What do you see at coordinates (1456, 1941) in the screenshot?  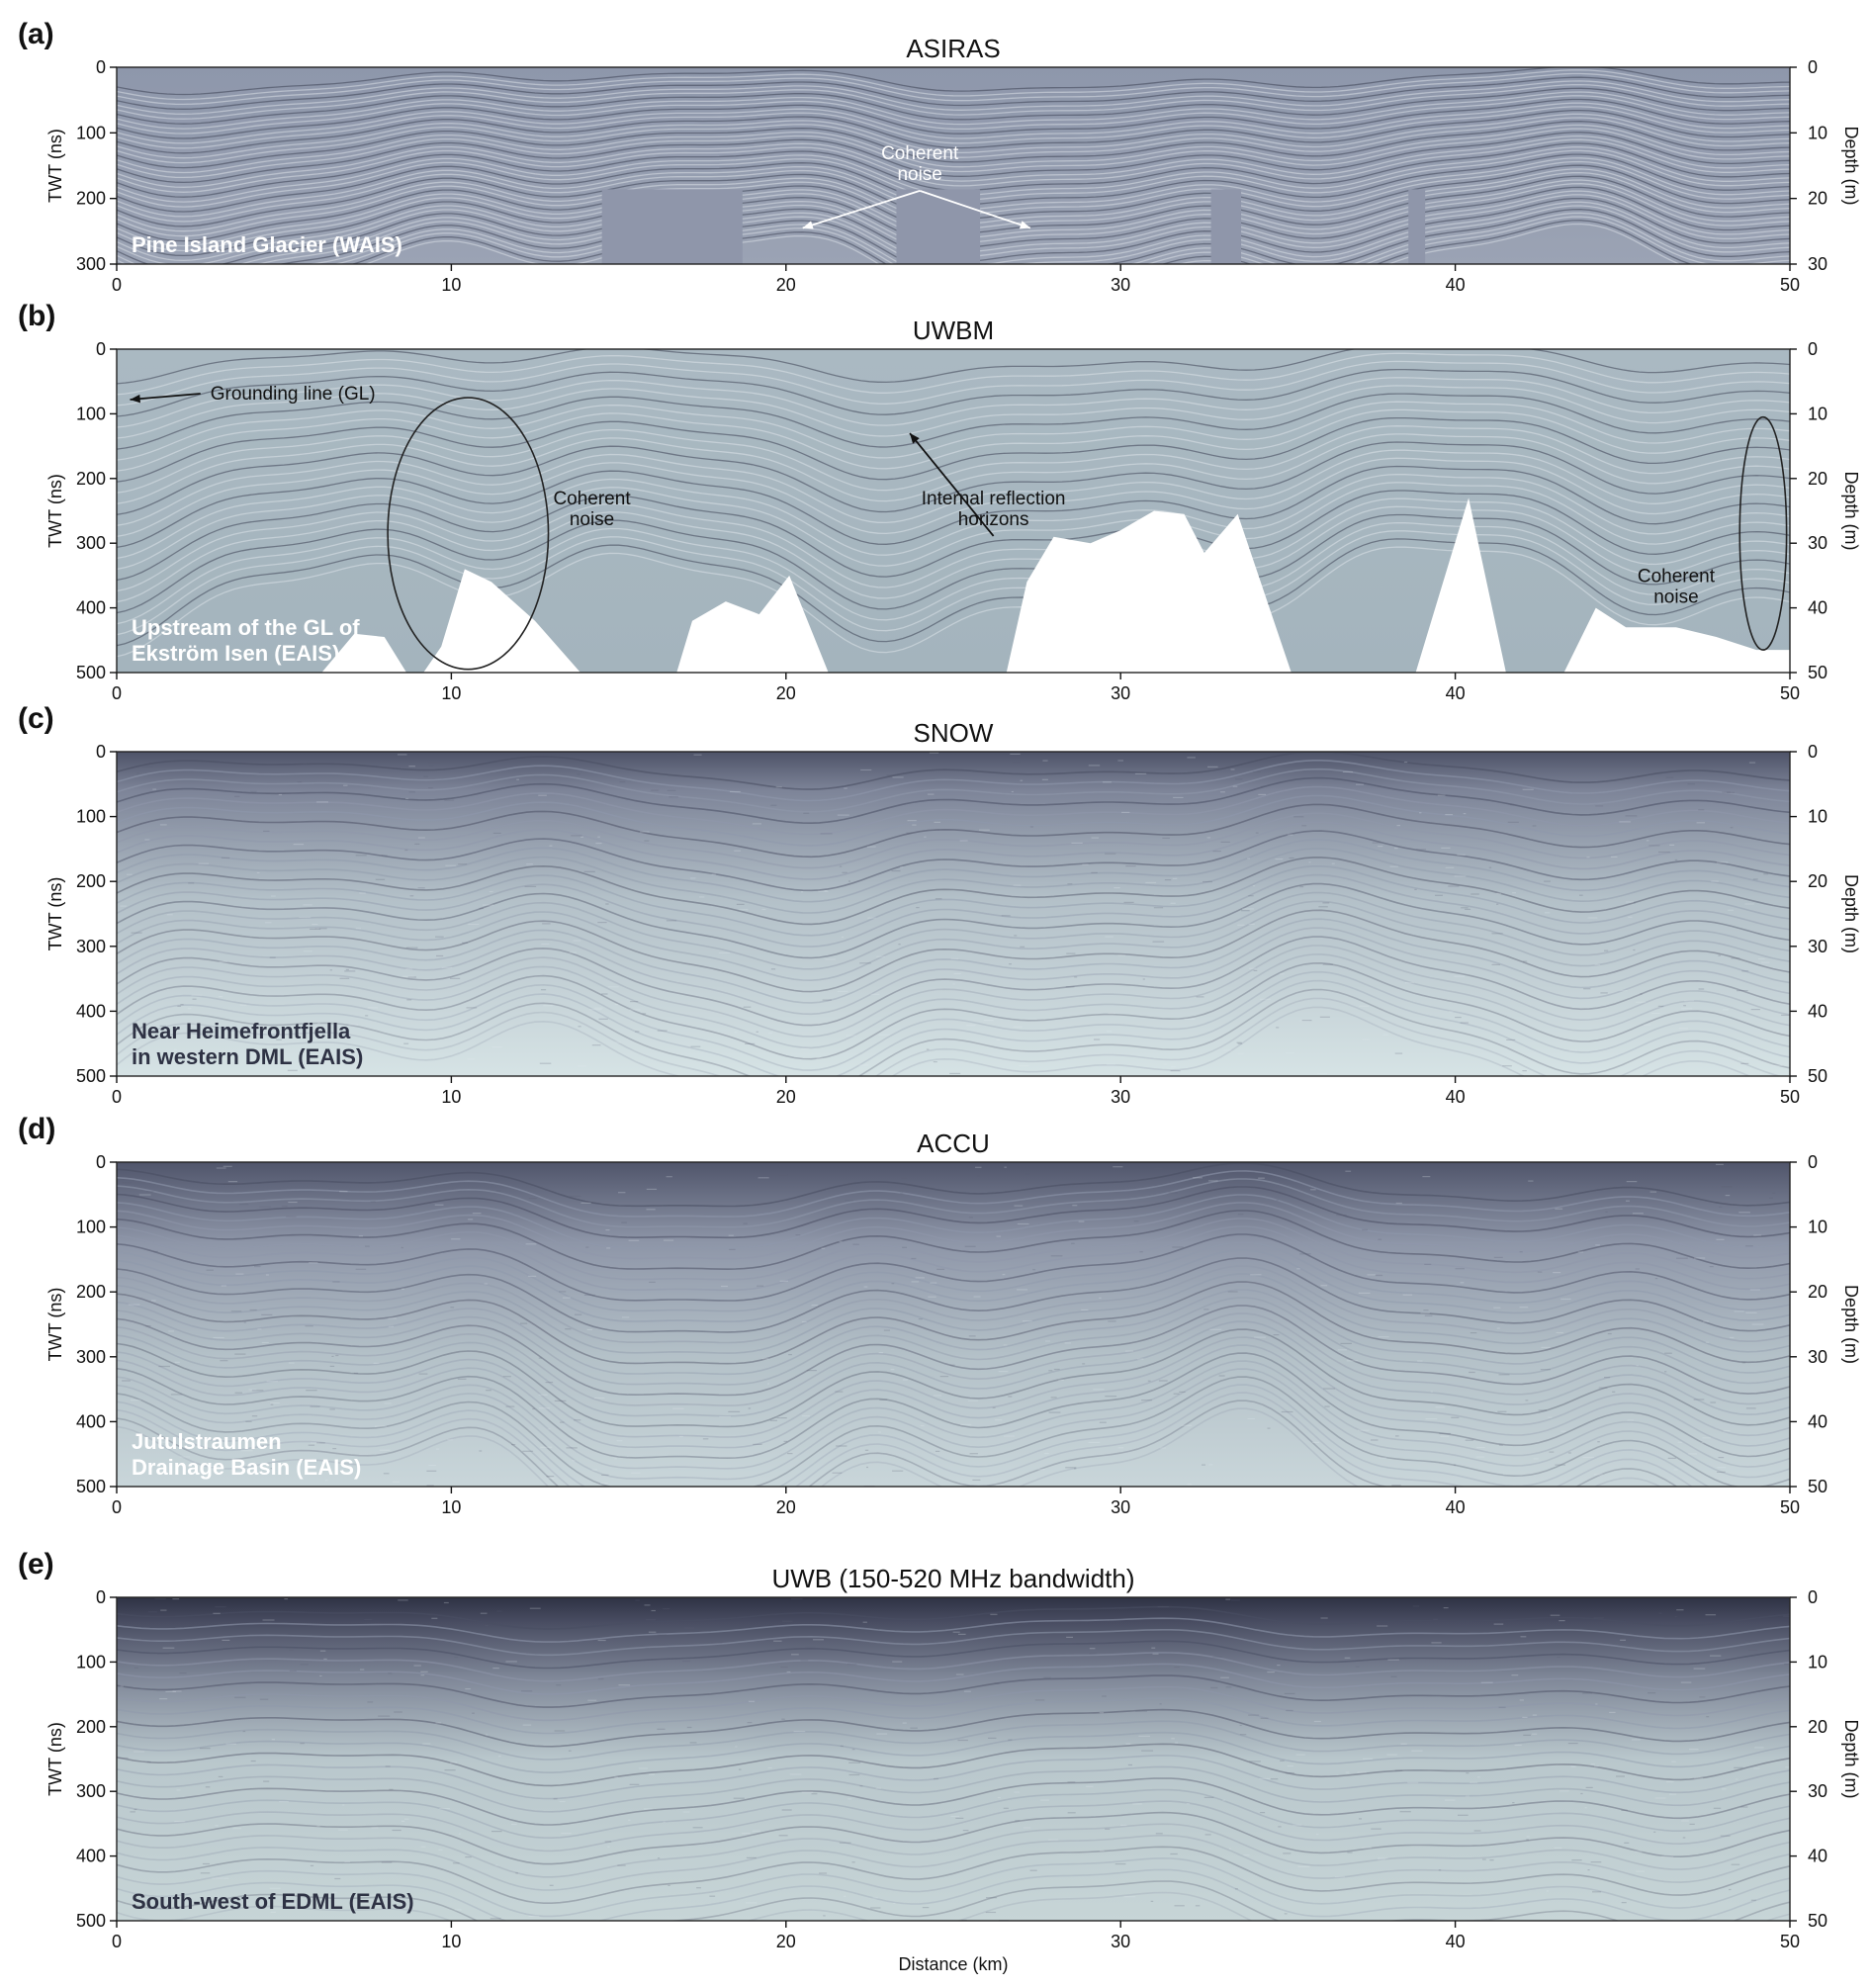 I see `x-tick-label: 40` at bounding box center [1456, 1941].